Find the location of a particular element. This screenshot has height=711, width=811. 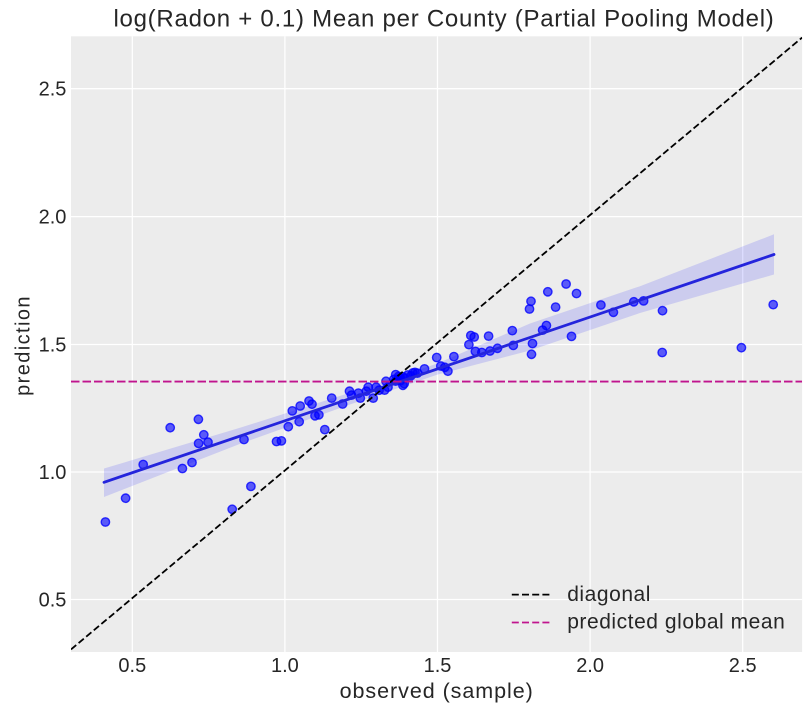

svg-text: observed (sample) is located at coordinates (437, 691).